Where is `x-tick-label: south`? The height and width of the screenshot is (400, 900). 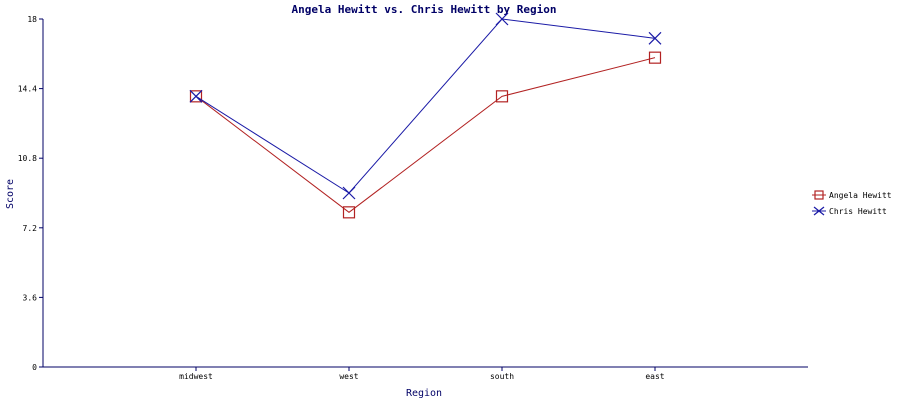 x-tick-label: south is located at coordinates (502, 376).